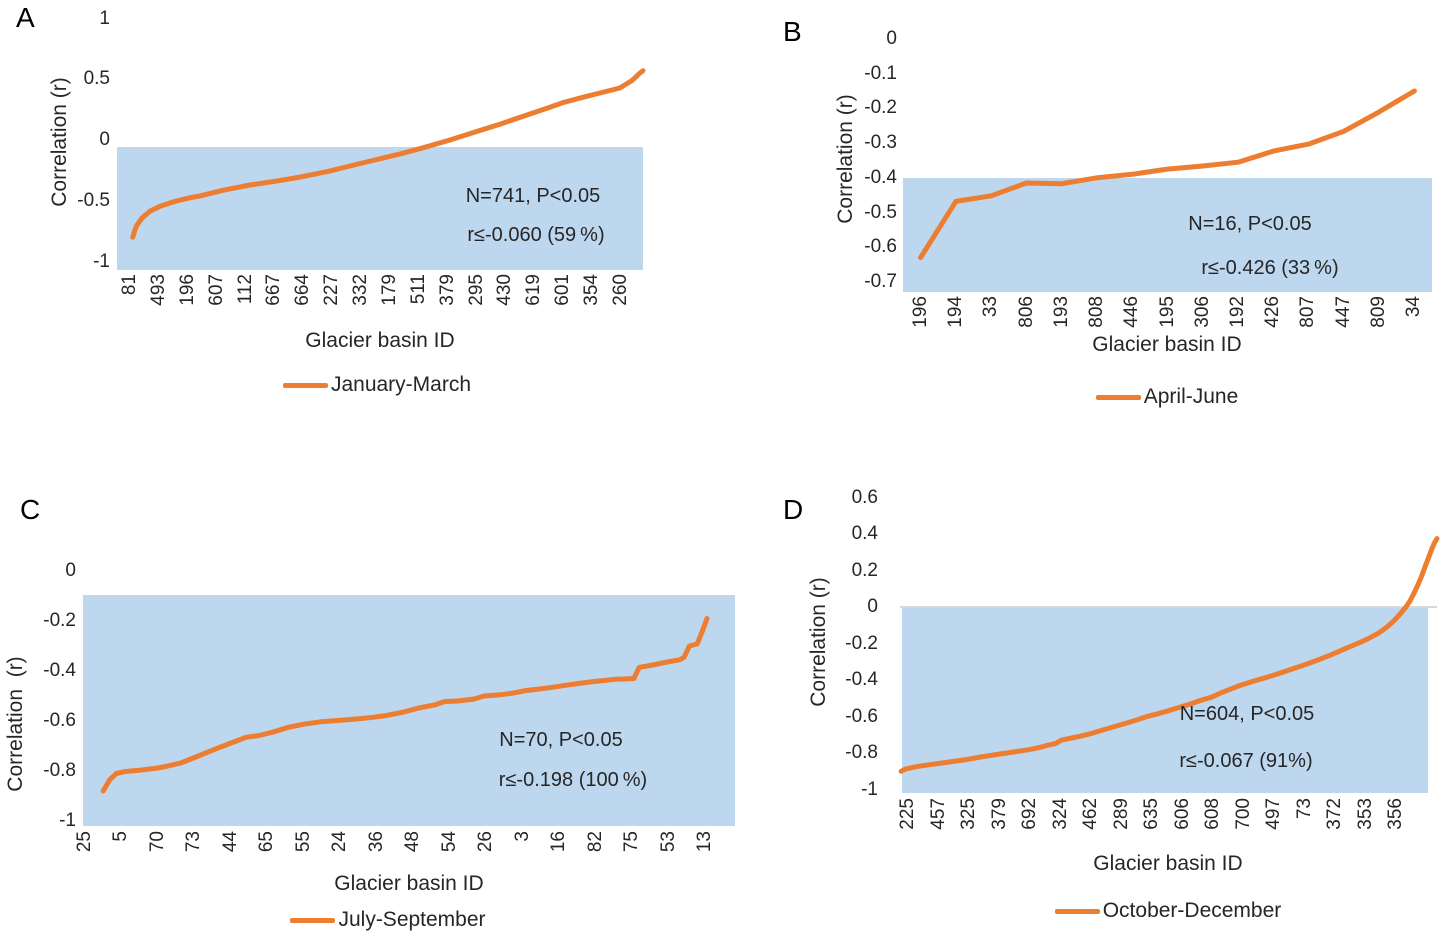  Describe the element at coordinates (991, 307) in the screenshot. I see `x-tick-label: 33` at that location.